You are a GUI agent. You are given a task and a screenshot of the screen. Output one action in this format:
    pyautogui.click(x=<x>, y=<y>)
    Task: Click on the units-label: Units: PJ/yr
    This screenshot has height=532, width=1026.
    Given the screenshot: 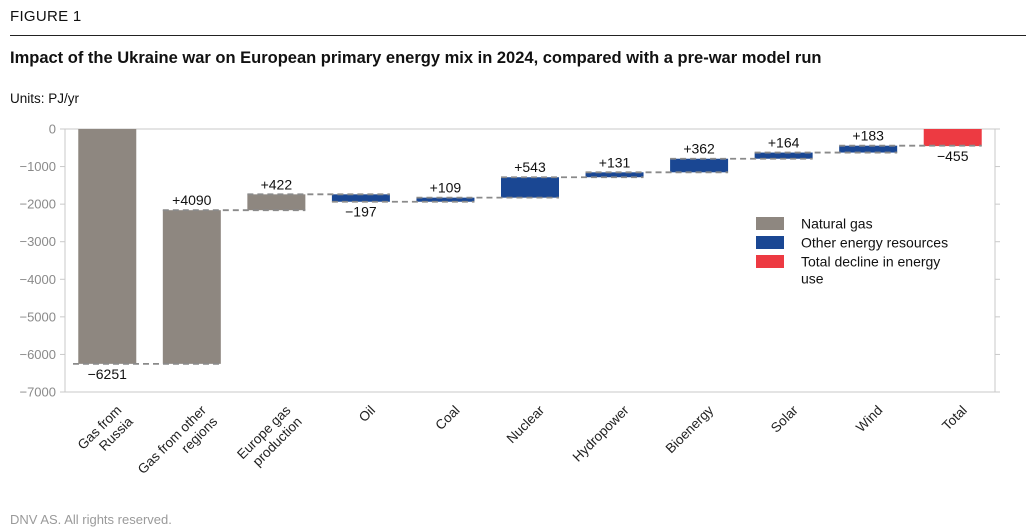 What is the action you would take?
    pyautogui.click(x=45, y=98)
    